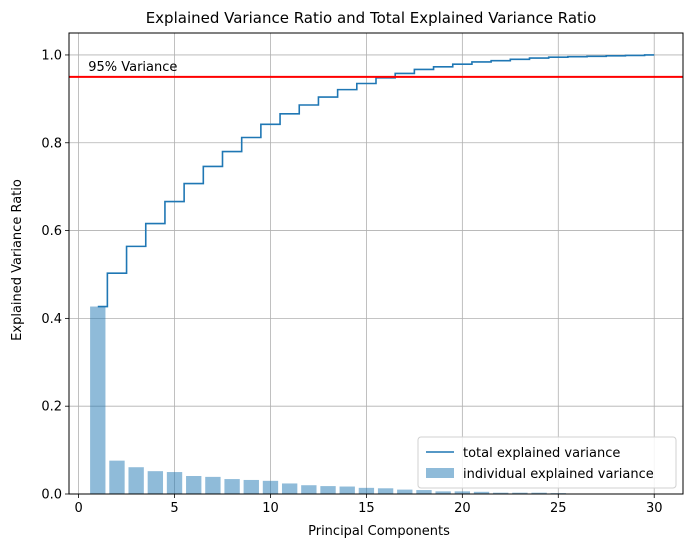 Image resolution: width=691 pixels, height=547 pixels. Describe the element at coordinates (174, 508) in the screenshot. I see `x-tick-label: 5` at that location.